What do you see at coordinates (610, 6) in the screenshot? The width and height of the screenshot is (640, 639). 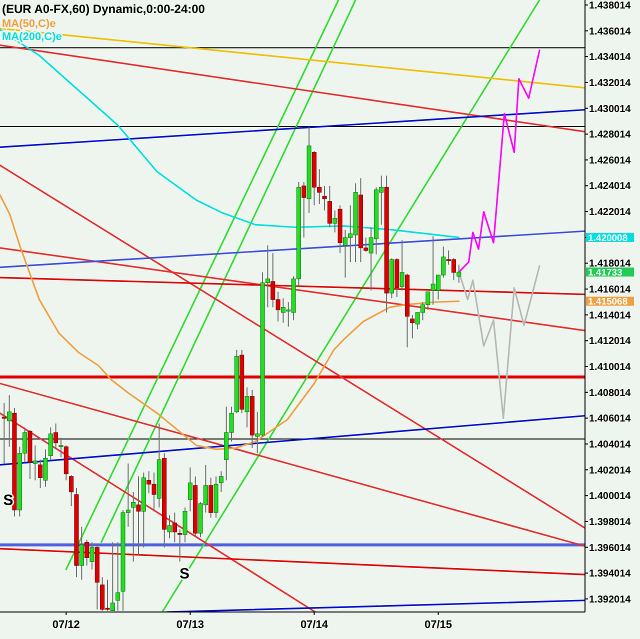 I see `y-tick-label: 1.438014` at bounding box center [610, 6].